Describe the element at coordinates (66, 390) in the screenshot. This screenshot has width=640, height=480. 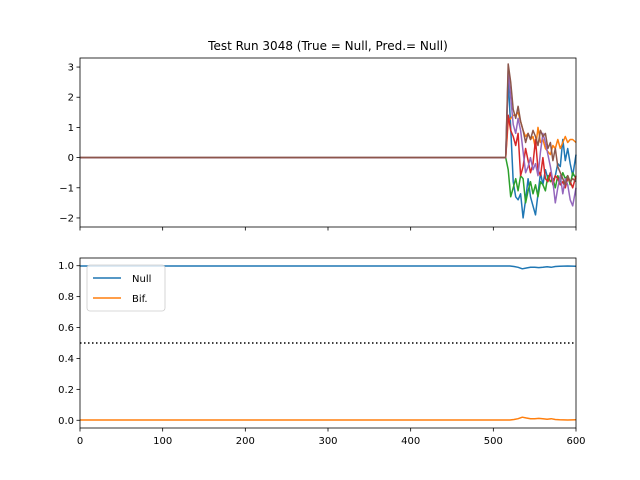
I see `bottom-y-tick-label: 0.2` at that location.